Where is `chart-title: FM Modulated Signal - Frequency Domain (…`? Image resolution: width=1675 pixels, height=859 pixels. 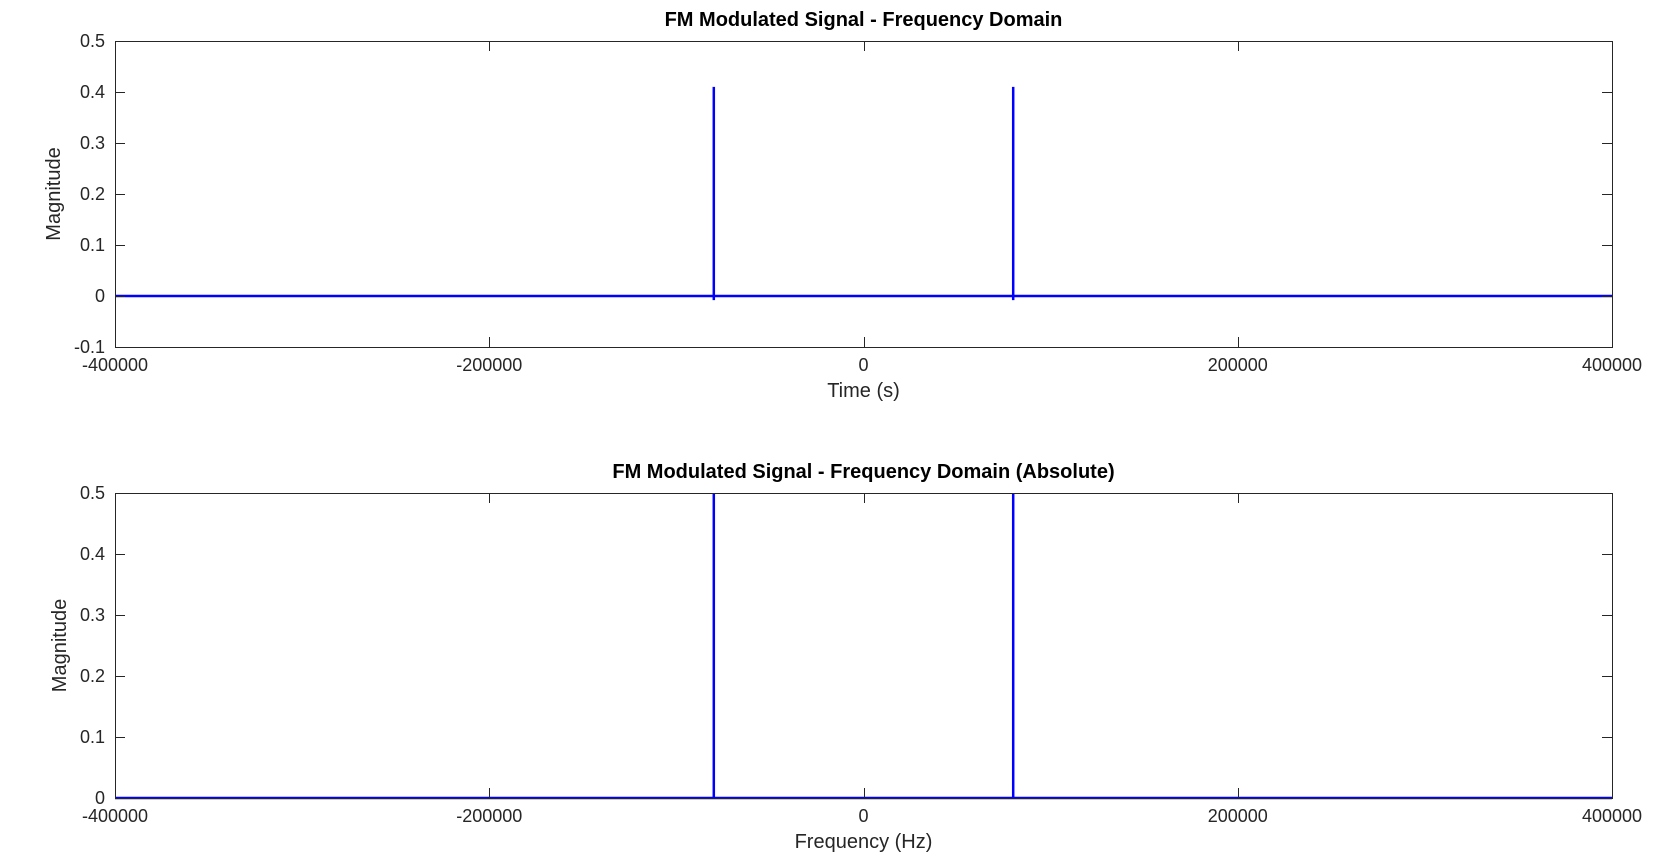
chart-title: FM Modulated Signal - Frequency Domain (… is located at coordinates (863, 472).